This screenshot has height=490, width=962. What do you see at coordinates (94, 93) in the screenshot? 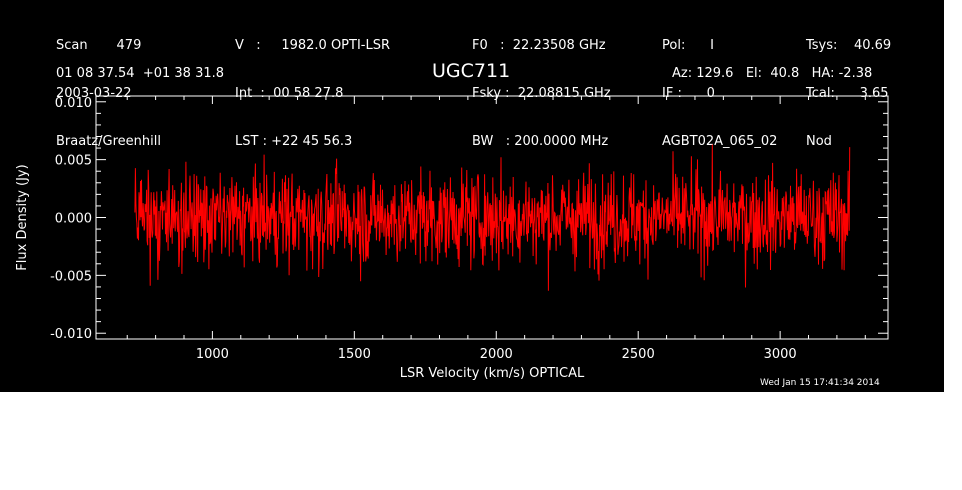
I see `date-label: 2003-03-22` at bounding box center [94, 93].